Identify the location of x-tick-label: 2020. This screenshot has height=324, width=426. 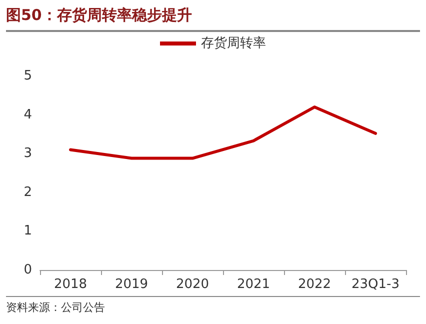
(193, 284).